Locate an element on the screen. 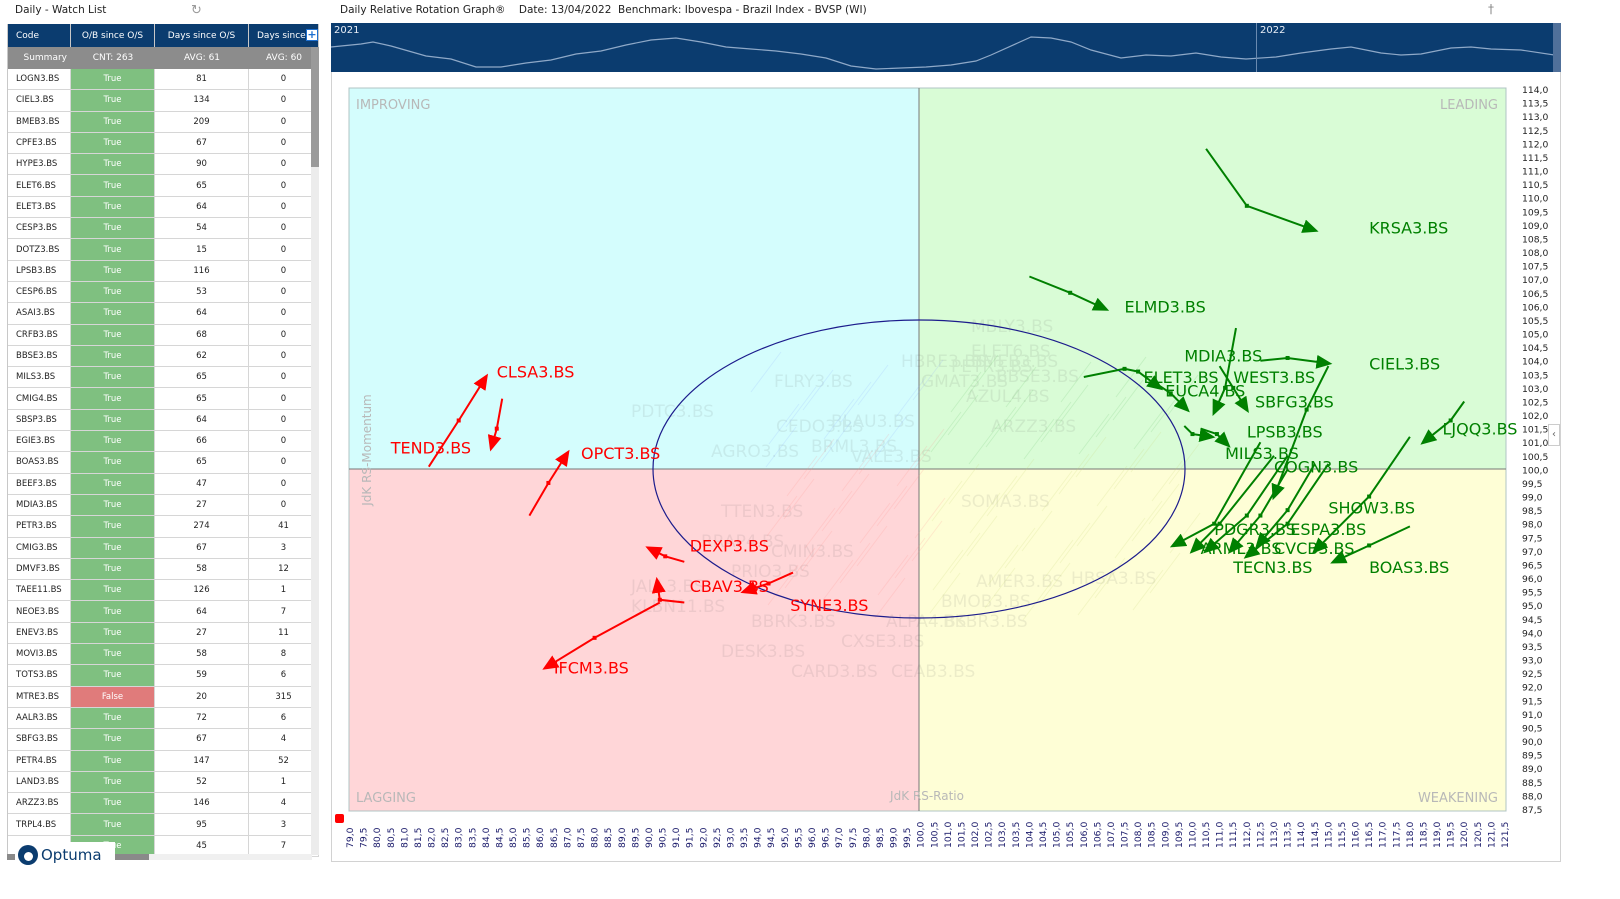 The height and width of the screenshot is (899, 1620). series-show3-bs: SHOW3.BS is located at coordinates (1363, 495).